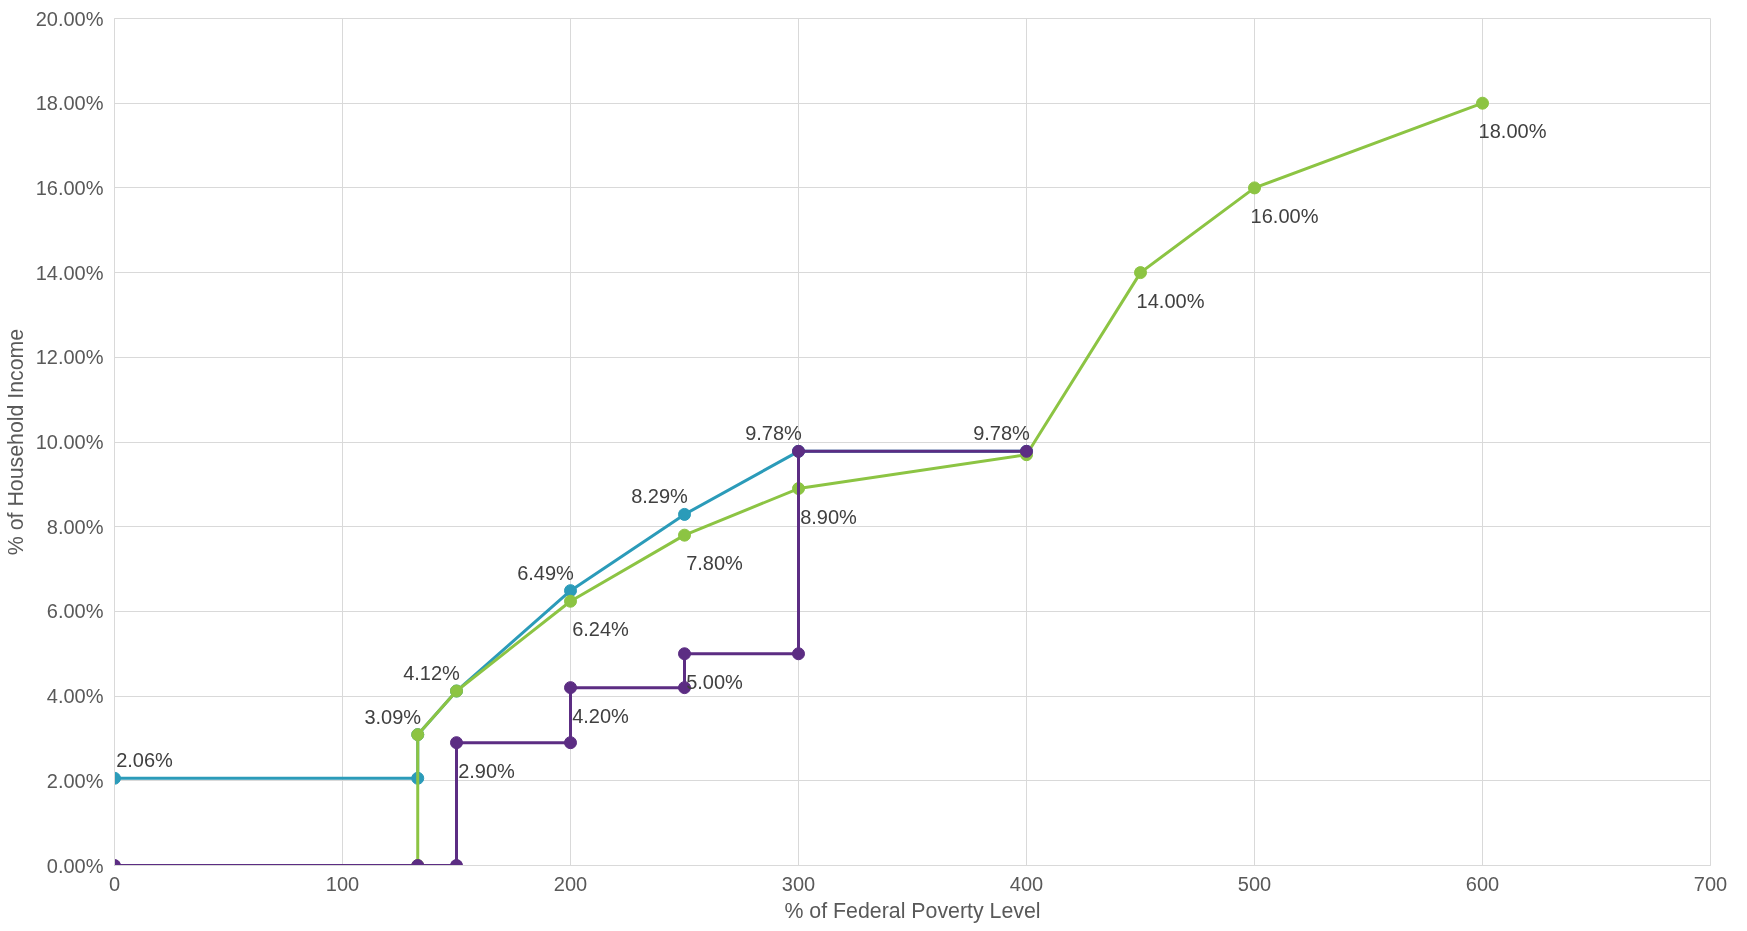 This screenshot has width=1747, height=931. Describe the element at coordinates (75, 526) in the screenshot. I see `y-tick-label: 8.00%` at that location.